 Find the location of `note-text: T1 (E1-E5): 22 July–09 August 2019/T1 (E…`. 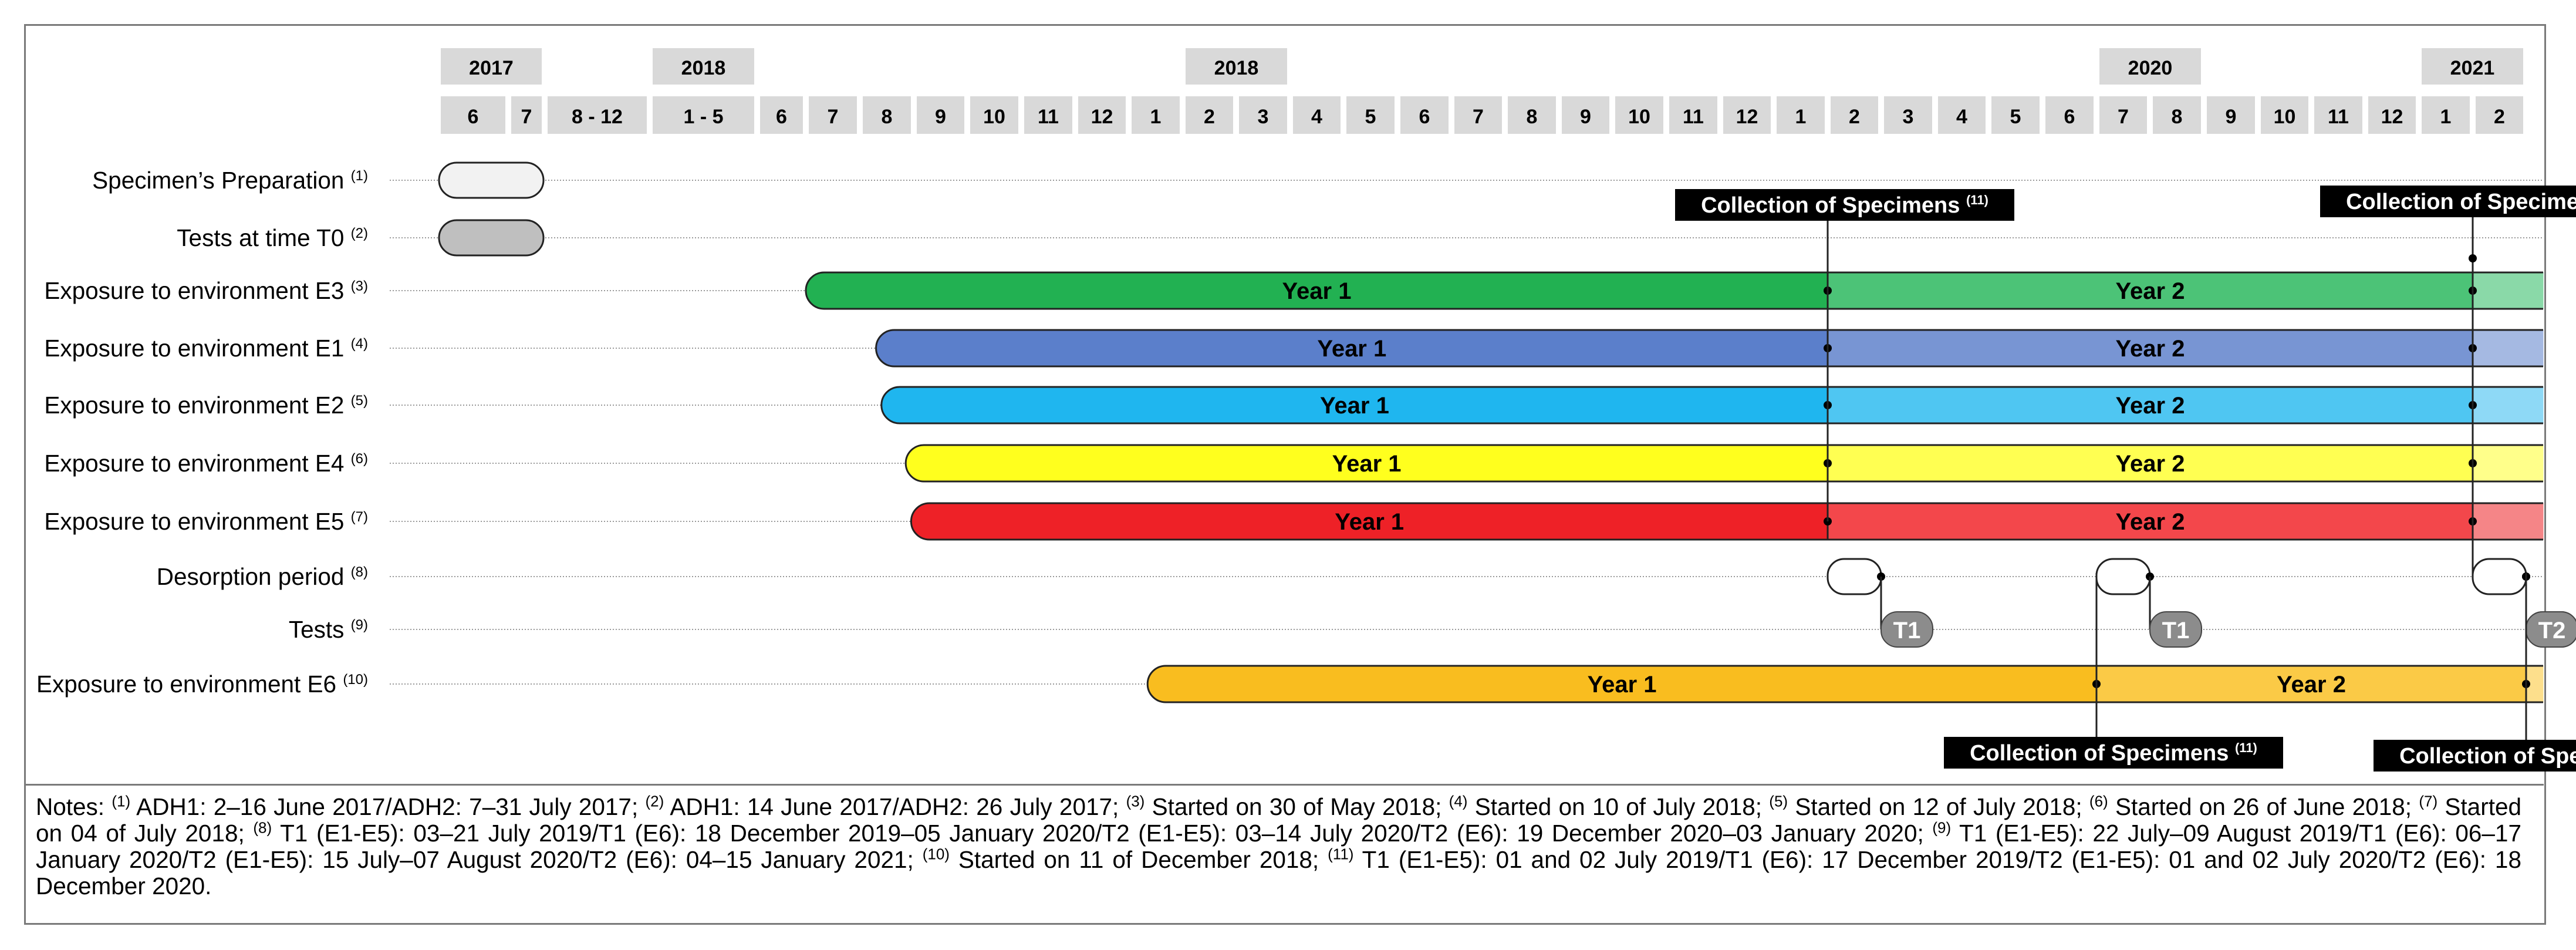

note-text: T1 (E1-E5): 22 July–09 August 2019/T1 (E… is located at coordinates (1278, 846).